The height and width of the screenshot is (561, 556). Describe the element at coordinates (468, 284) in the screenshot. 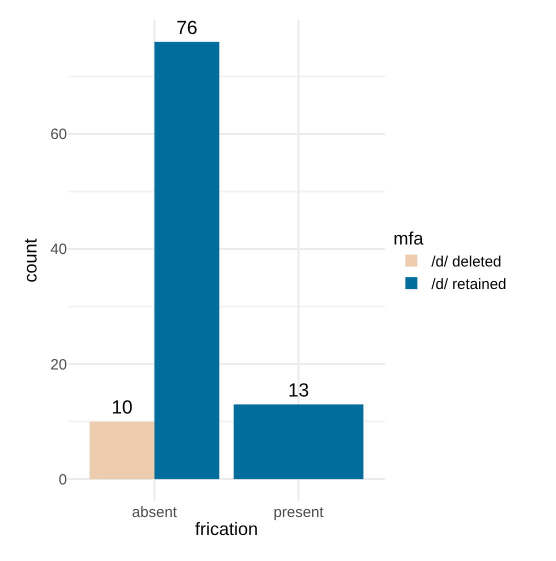

I see `legend-label: /d/ retained` at that location.